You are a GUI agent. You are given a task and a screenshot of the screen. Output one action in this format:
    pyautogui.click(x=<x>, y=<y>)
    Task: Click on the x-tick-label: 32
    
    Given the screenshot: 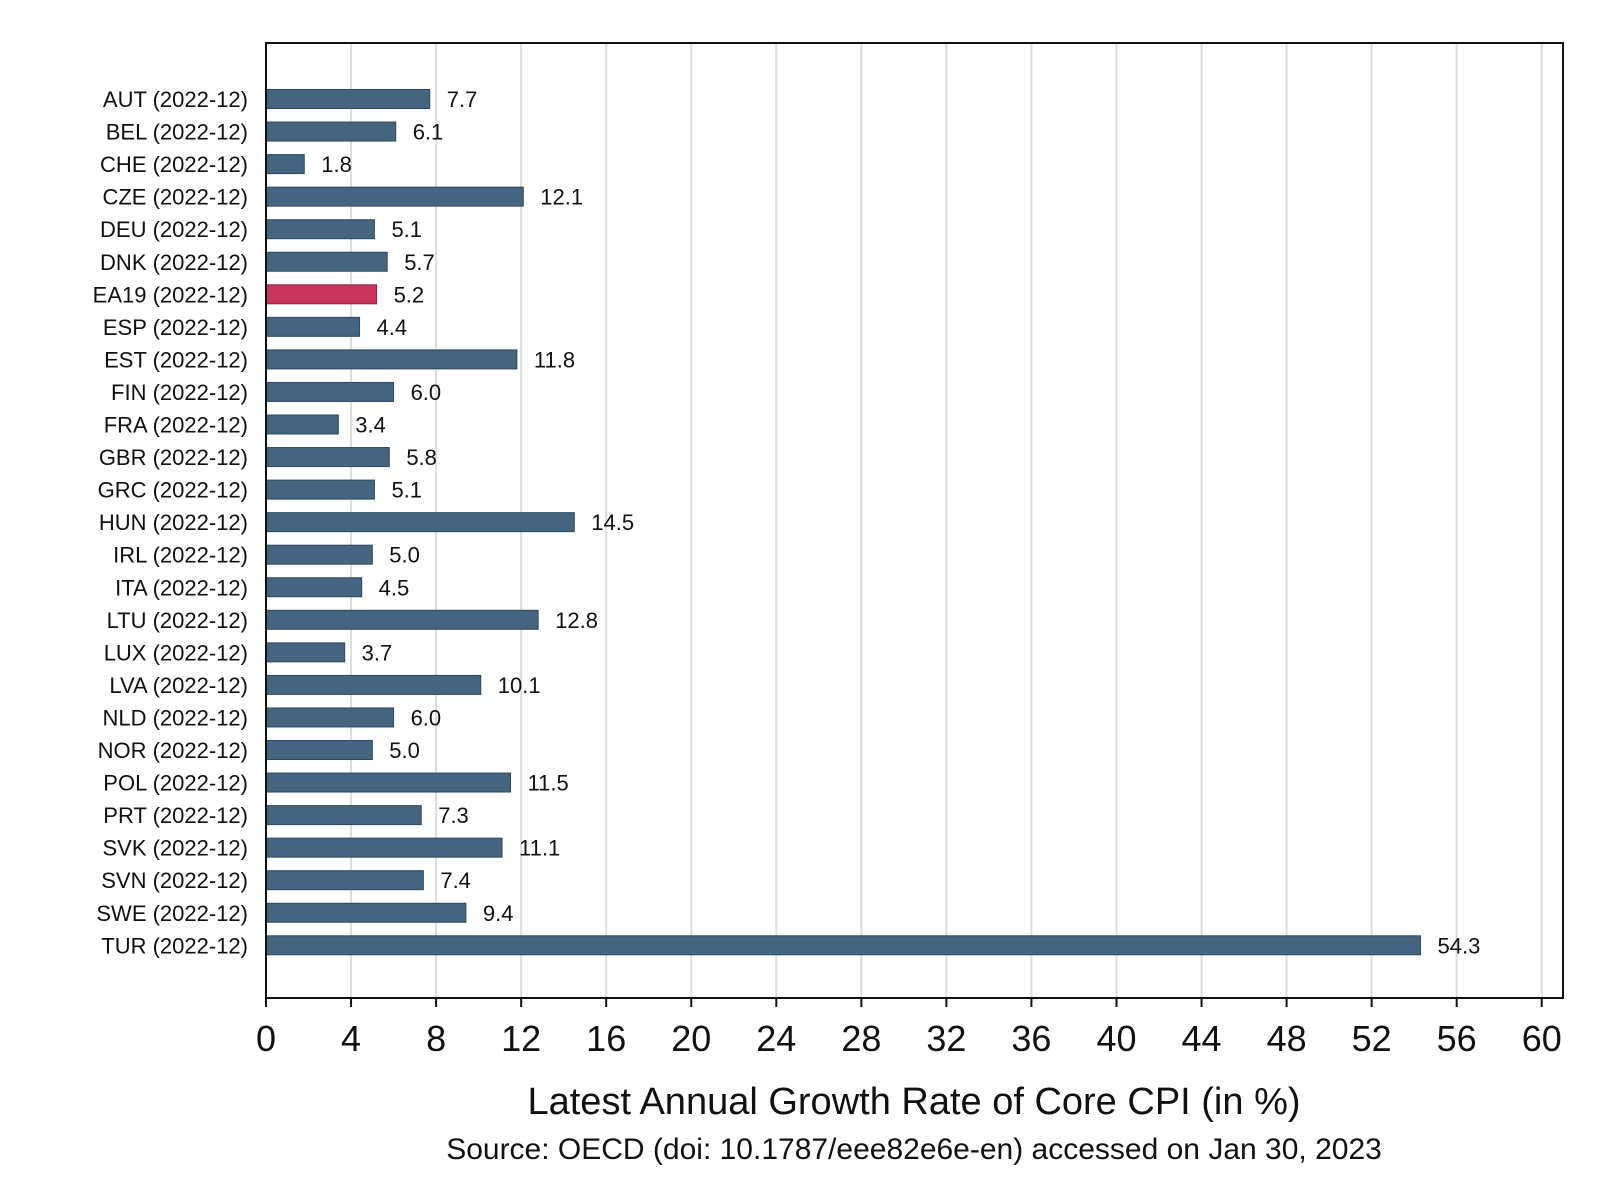 What is the action you would take?
    pyautogui.click(x=946, y=1038)
    